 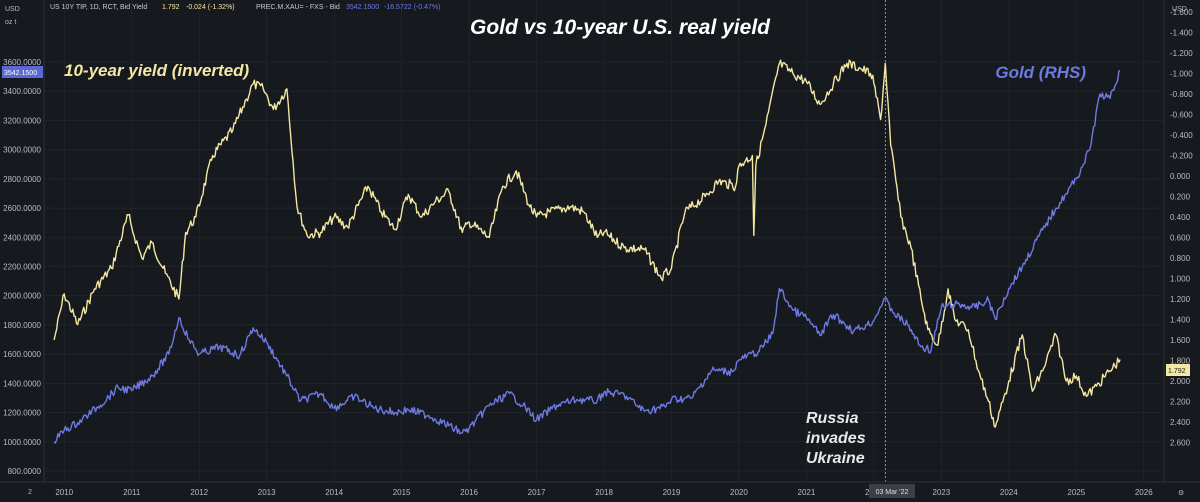 What do you see at coordinates (1180, 381) in the screenshot?
I see `right-tick-label: 2.000` at bounding box center [1180, 381].